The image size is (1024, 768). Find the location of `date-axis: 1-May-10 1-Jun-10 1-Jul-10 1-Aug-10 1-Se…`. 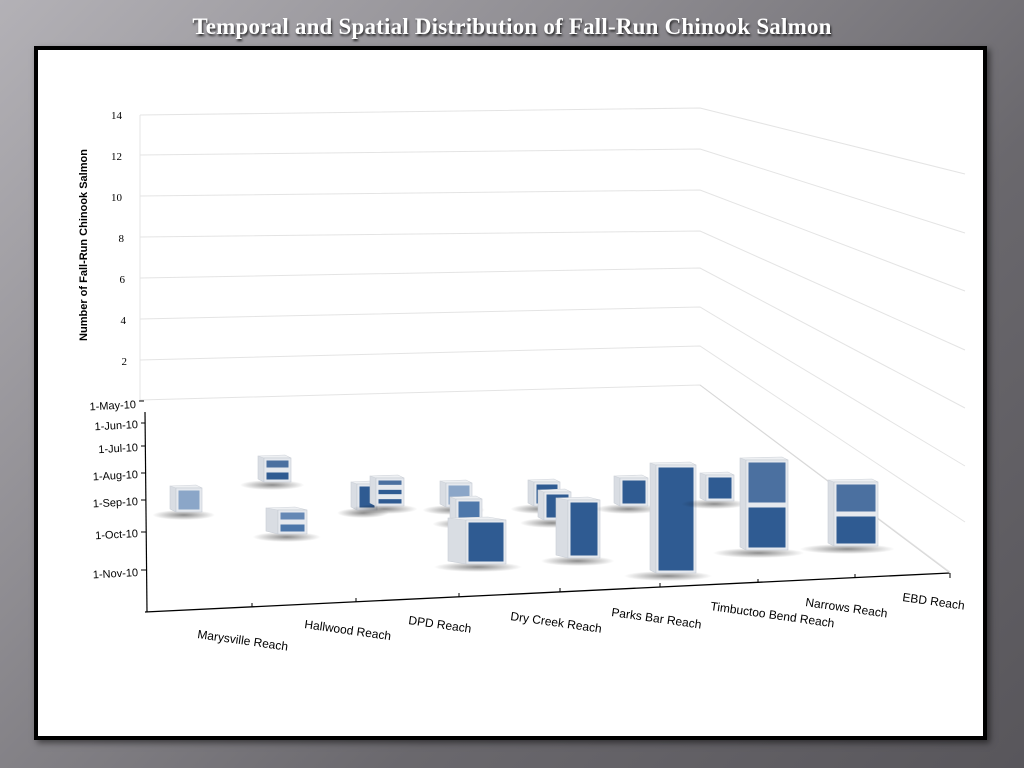

date-axis: 1-May-10 1-Jun-10 1-Jul-10 1-Aug-10 1-Se… is located at coordinates (118, 506).